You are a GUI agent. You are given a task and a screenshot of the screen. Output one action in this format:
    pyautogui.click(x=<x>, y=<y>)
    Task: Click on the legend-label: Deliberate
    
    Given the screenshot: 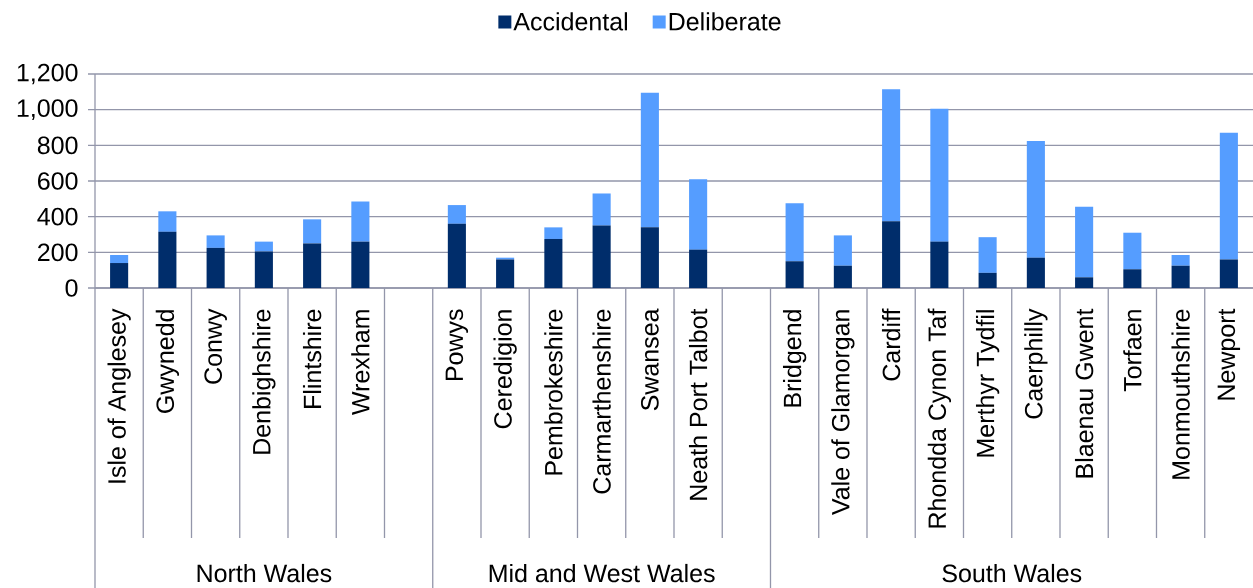 What is the action you would take?
    pyautogui.click(x=725, y=21)
    